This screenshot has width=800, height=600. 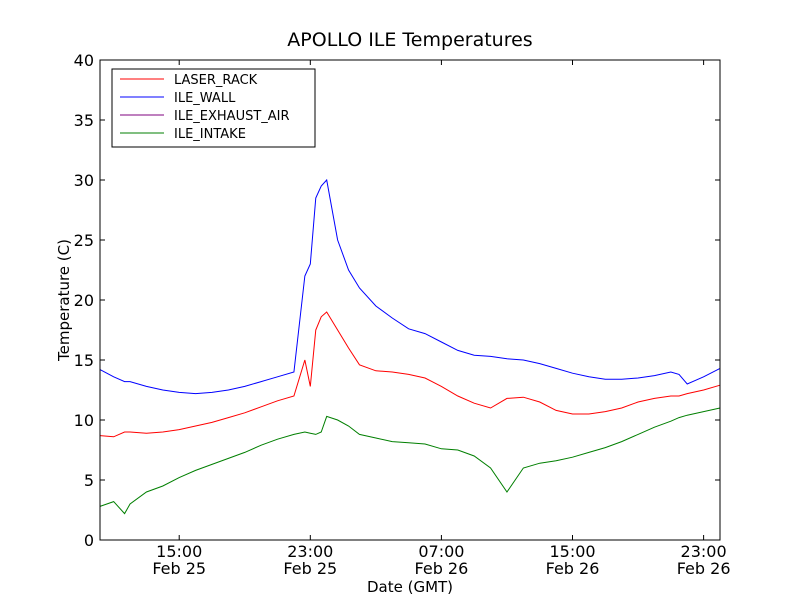 What do you see at coordinates (84, 60) in the screenshot?
I see `y-tick-label: 40` at bounding box center [84, 60].